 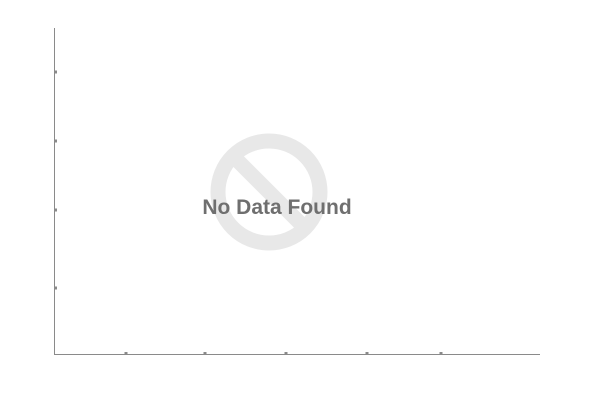 I want to click on no-entry-icon-slash, so click(x=269, y=192).